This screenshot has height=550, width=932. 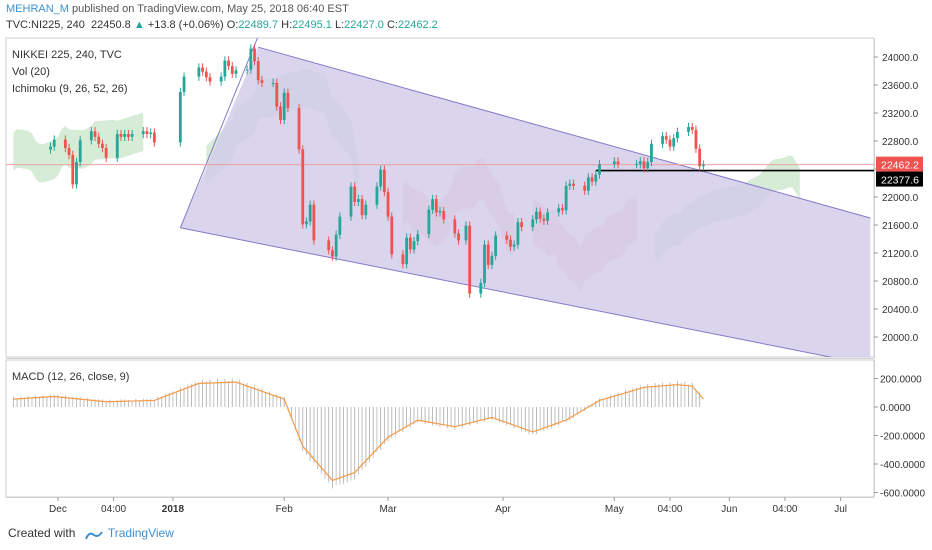 What do you see at coordinates (900, 282) in the screenshot?
I see `price-tick-label: 20800.0` at bounding box center [900, 282].